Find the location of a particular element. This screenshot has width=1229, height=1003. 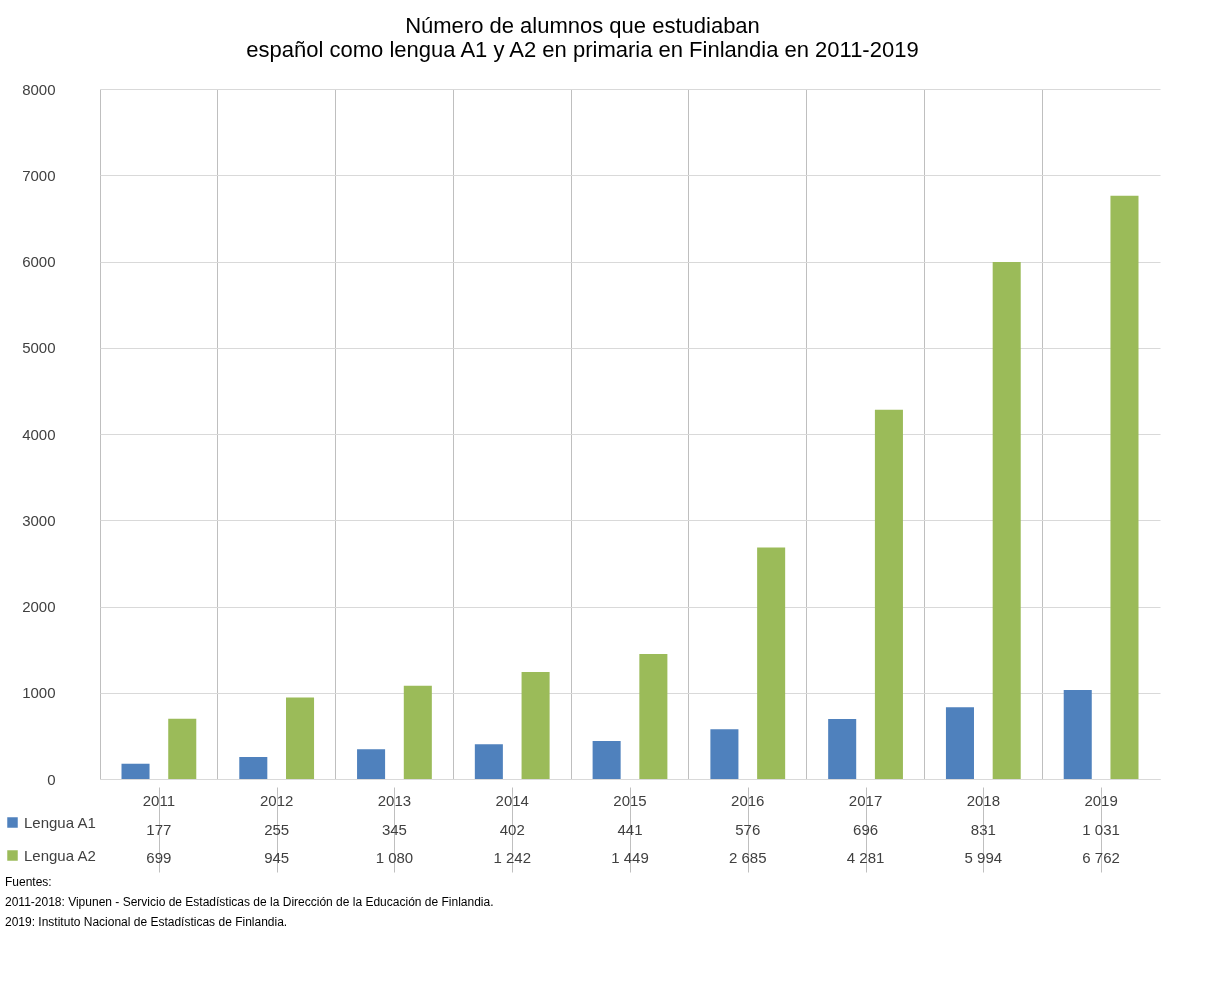

data-label: 6 762 is located at coordinates (1101, 857).